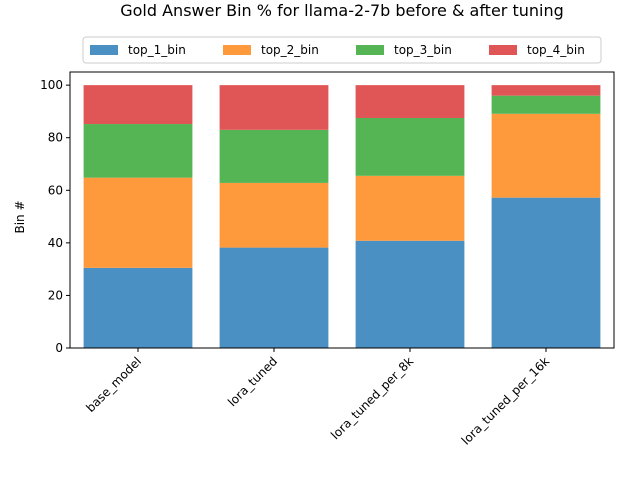  Describe the element at coordinates (274, 215) in the screenshot. I see `bar-top_2_bin-lora_tuned` at that location.